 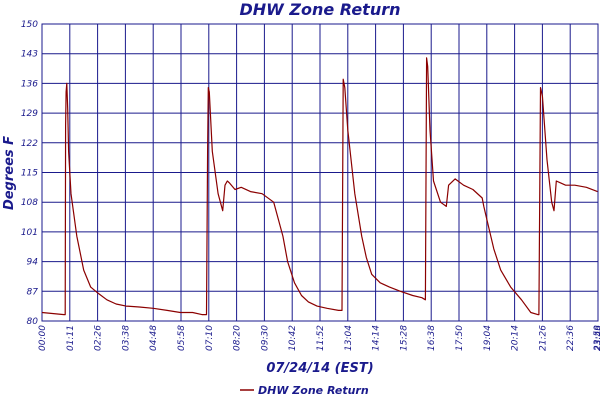 I want to click on x-tick-label: 07:10, so click(x=210, y=338).